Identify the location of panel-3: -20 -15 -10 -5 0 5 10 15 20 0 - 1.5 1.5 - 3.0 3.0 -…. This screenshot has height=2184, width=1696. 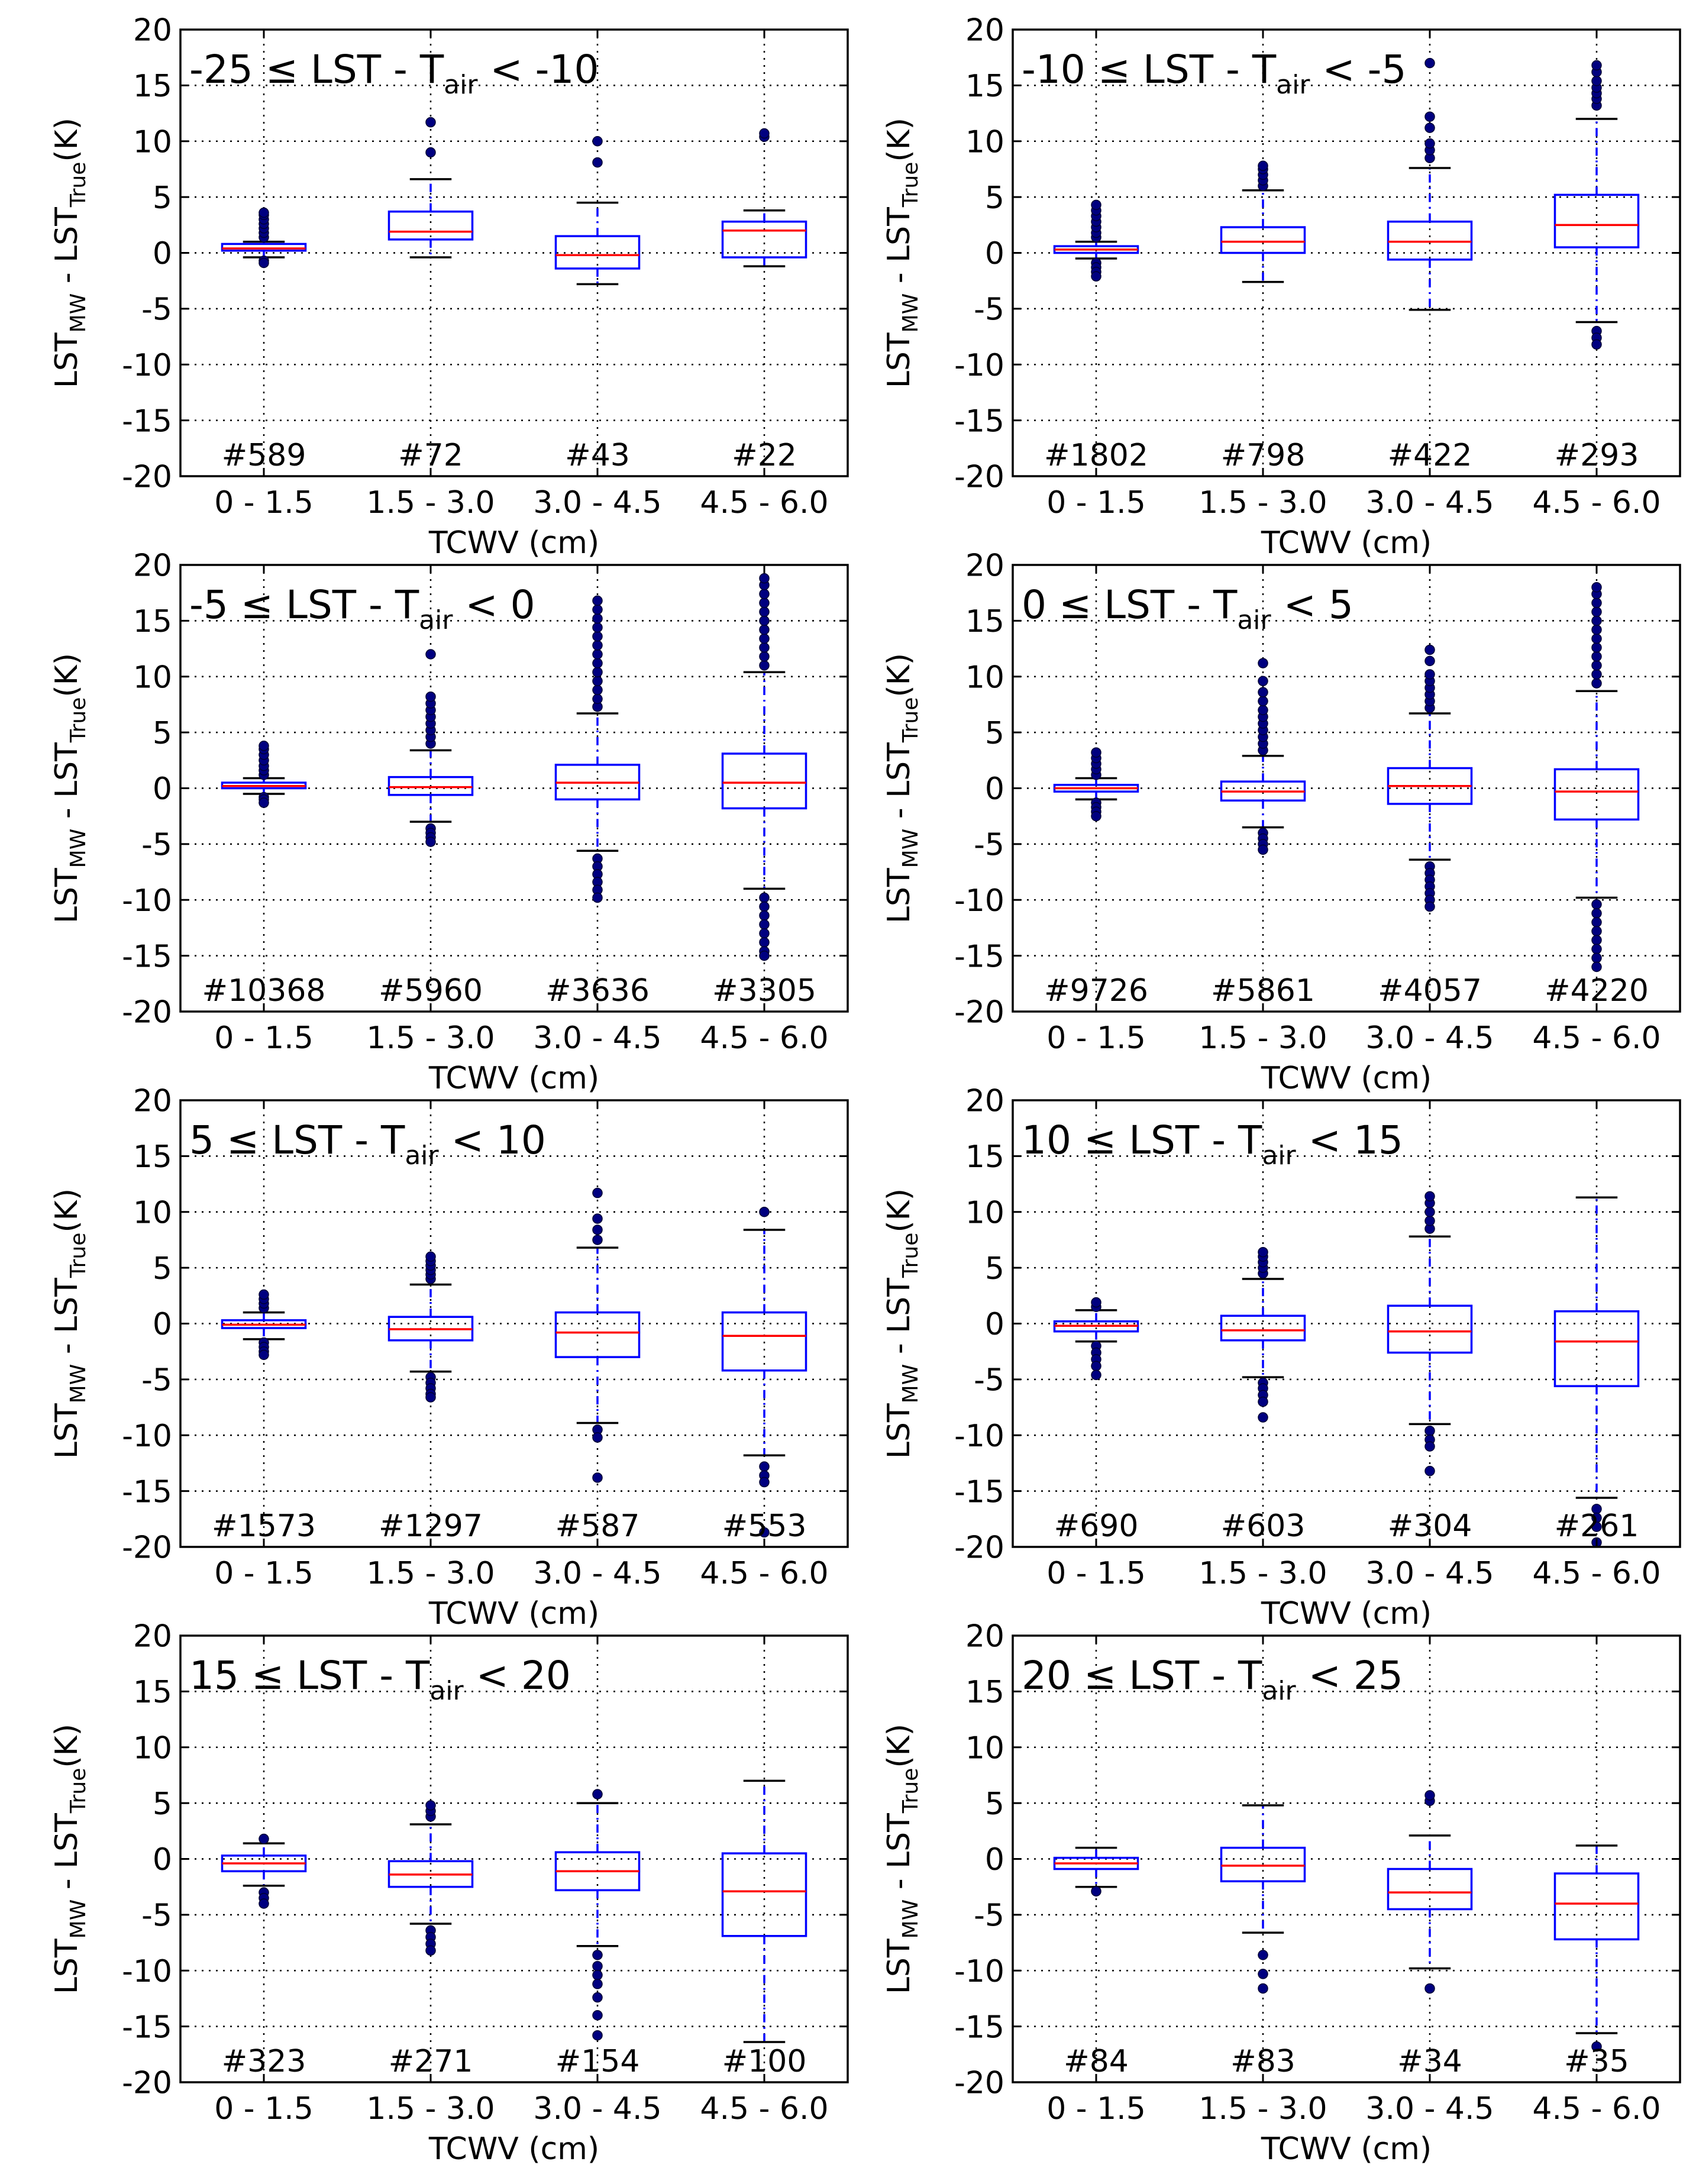
(449, 822).